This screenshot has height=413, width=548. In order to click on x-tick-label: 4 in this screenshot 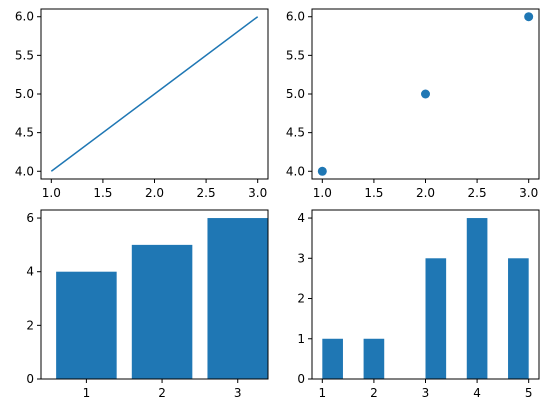, I will do `click(477, 393)`.